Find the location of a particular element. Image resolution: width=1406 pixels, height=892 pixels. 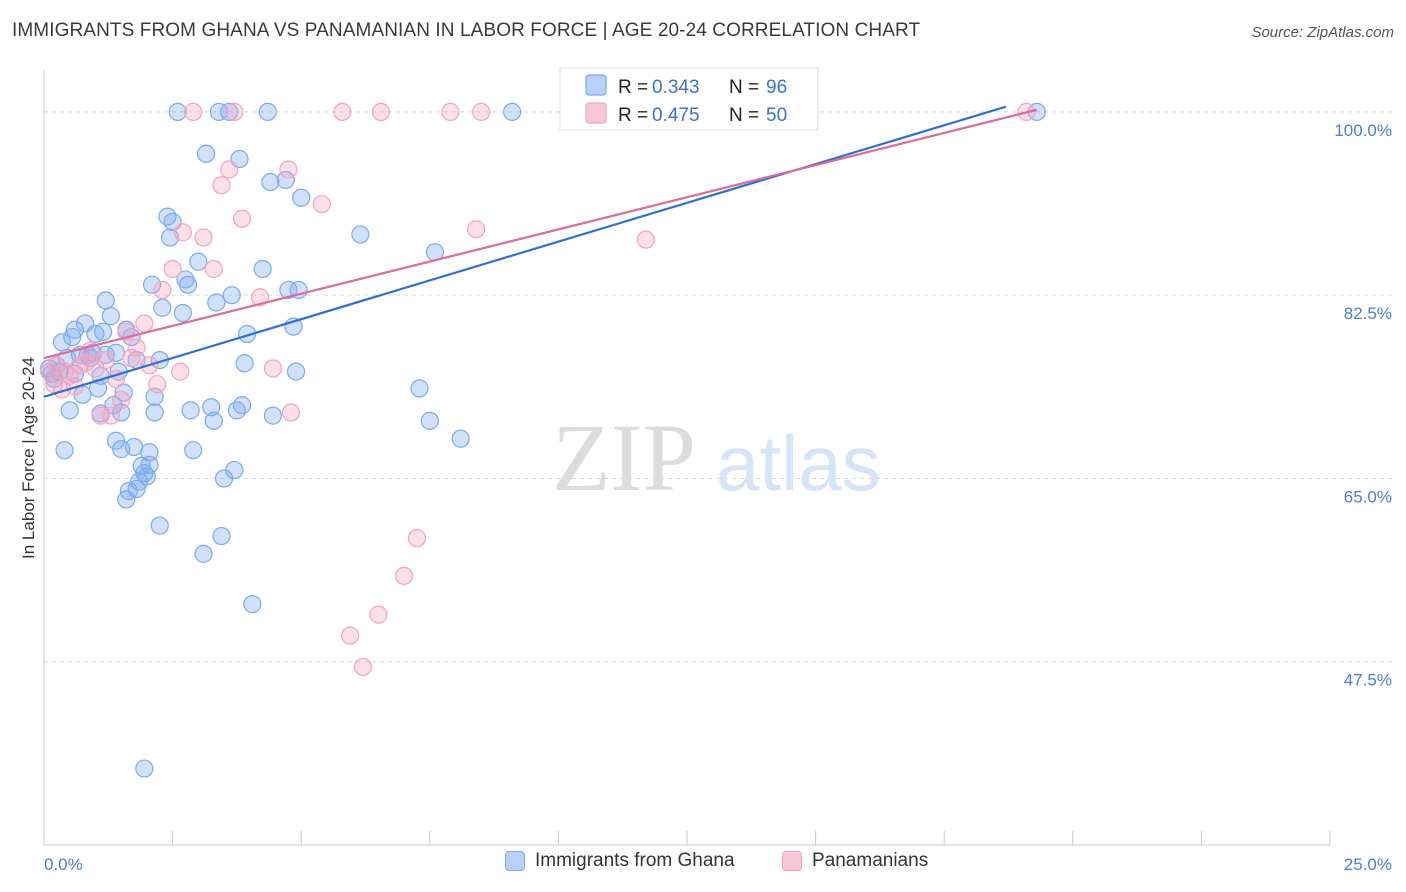

source-label: Source: ZipAtlas.com is located at coordinates (1322, 32).